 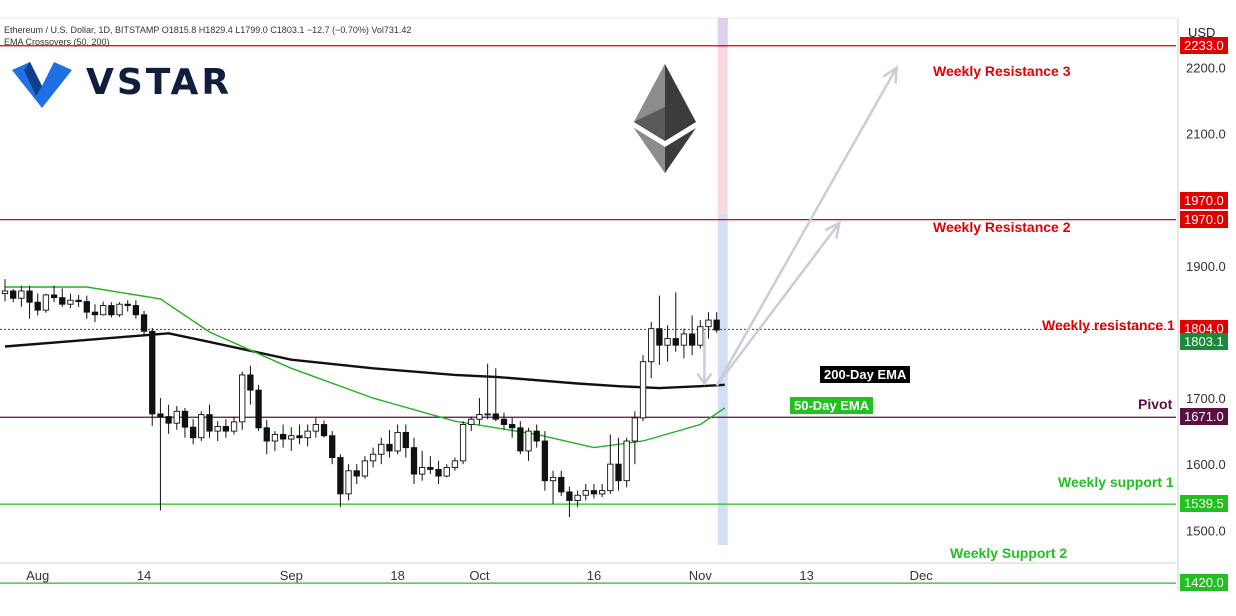 I want to click on currency-label: USD, so click(x=1202, y=32).